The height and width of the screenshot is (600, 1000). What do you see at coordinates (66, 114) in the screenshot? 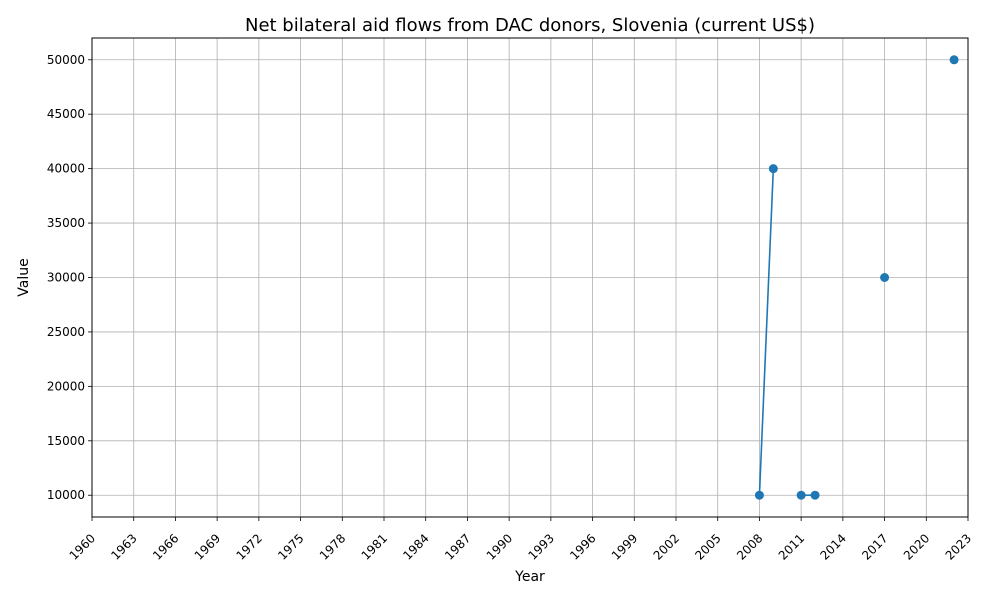
I see `y-tick-label: 45000` at bounding box center [66, 114].